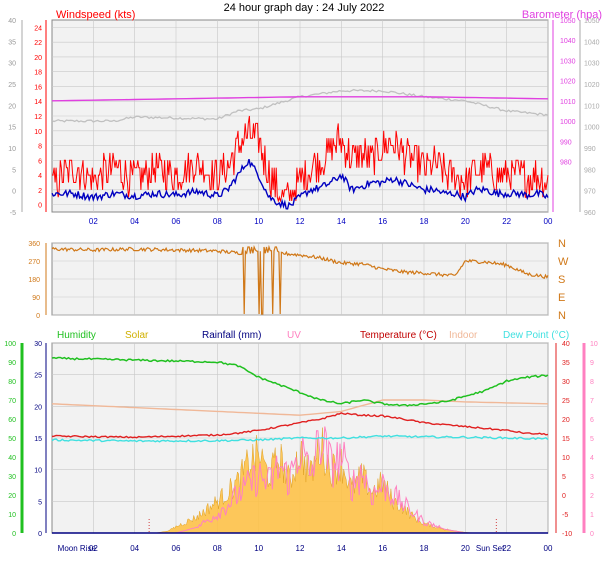  What do you see at coordinates (463, 335) in the screenshot?
I see `legend-entry: Indoor` at bounding box center [463, 335].